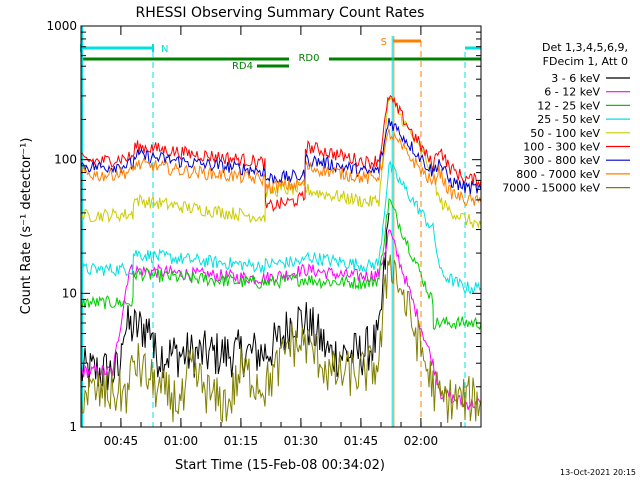  I want to click on footer-date: 13-Oct-2021 20:15, so click(598, 472).